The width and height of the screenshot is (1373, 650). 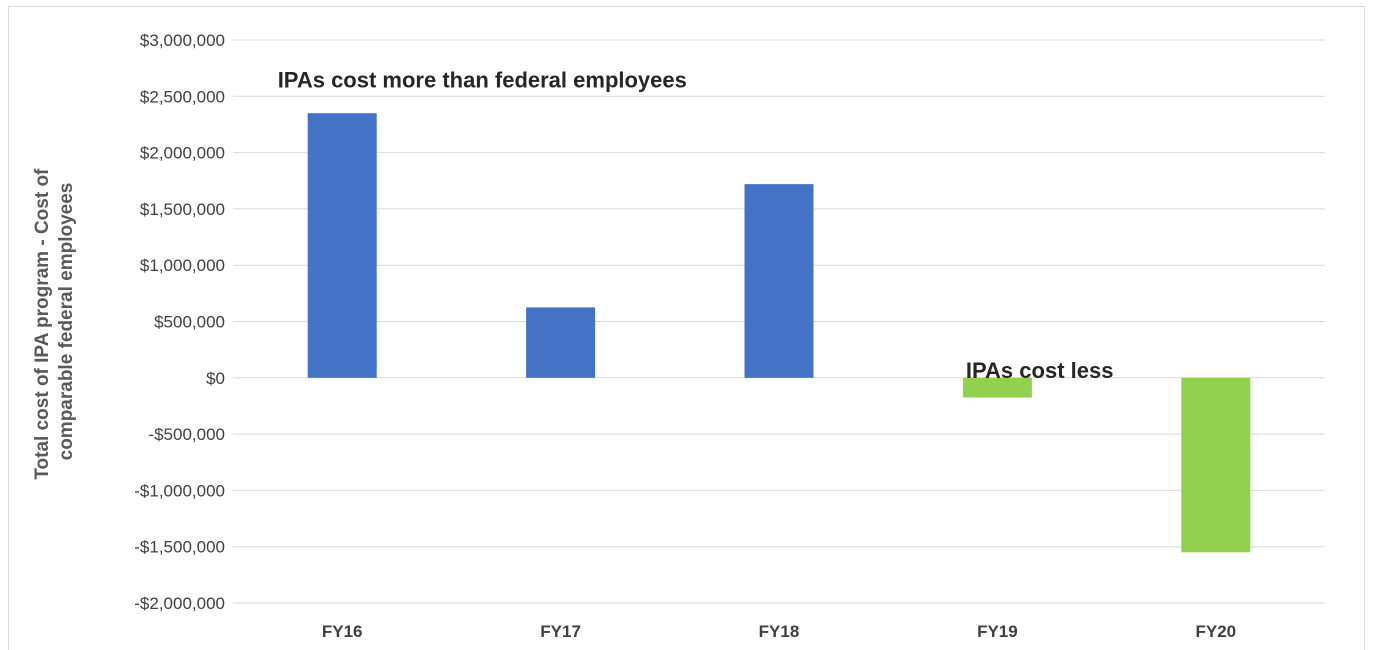 What do you see at coordinates (560, 631) in the screenshot?
I see `x-tick-label: FY17` at bounding box center [560, 631].